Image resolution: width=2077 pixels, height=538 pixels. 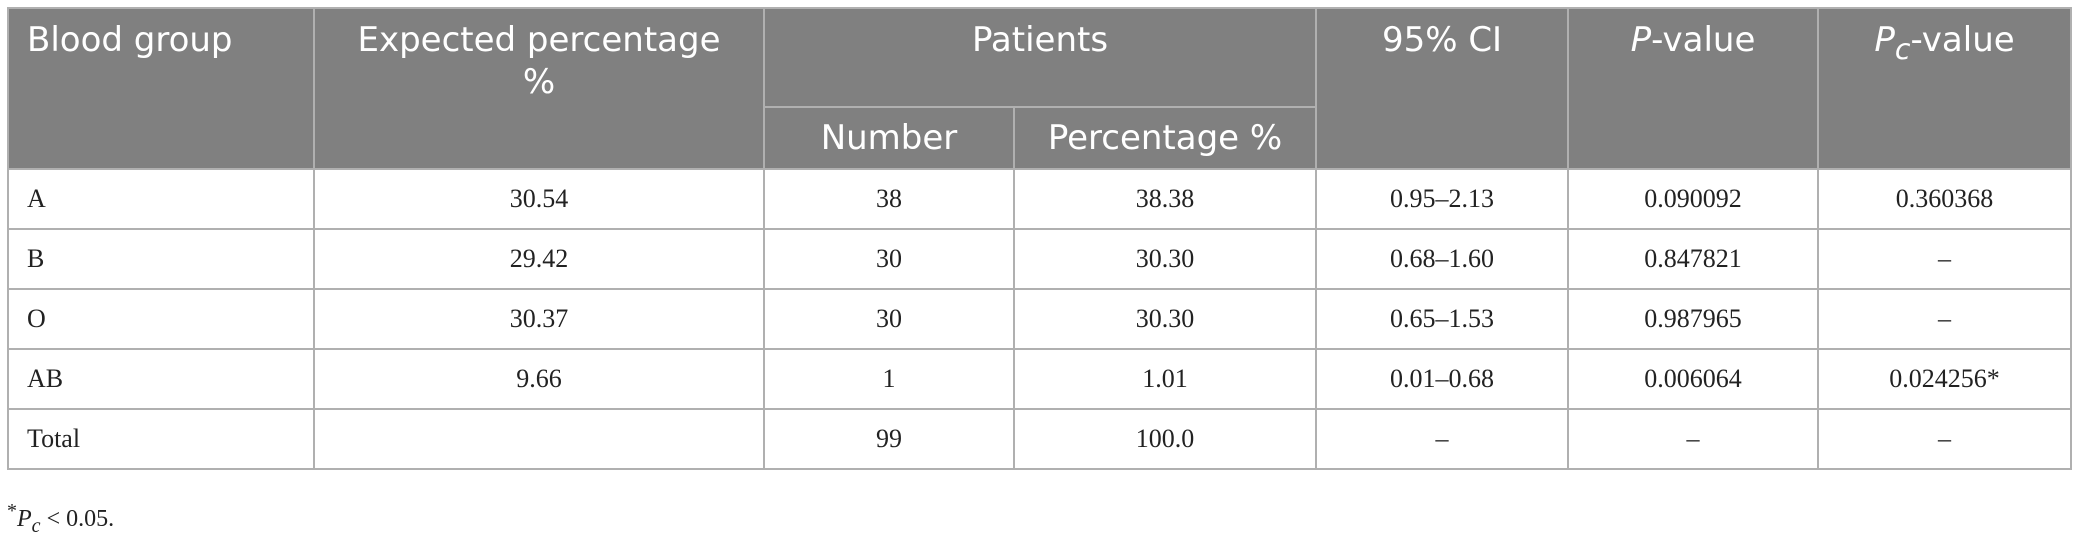 I want to click on table-cell: 0.006064, so click(x=1693, y=379).